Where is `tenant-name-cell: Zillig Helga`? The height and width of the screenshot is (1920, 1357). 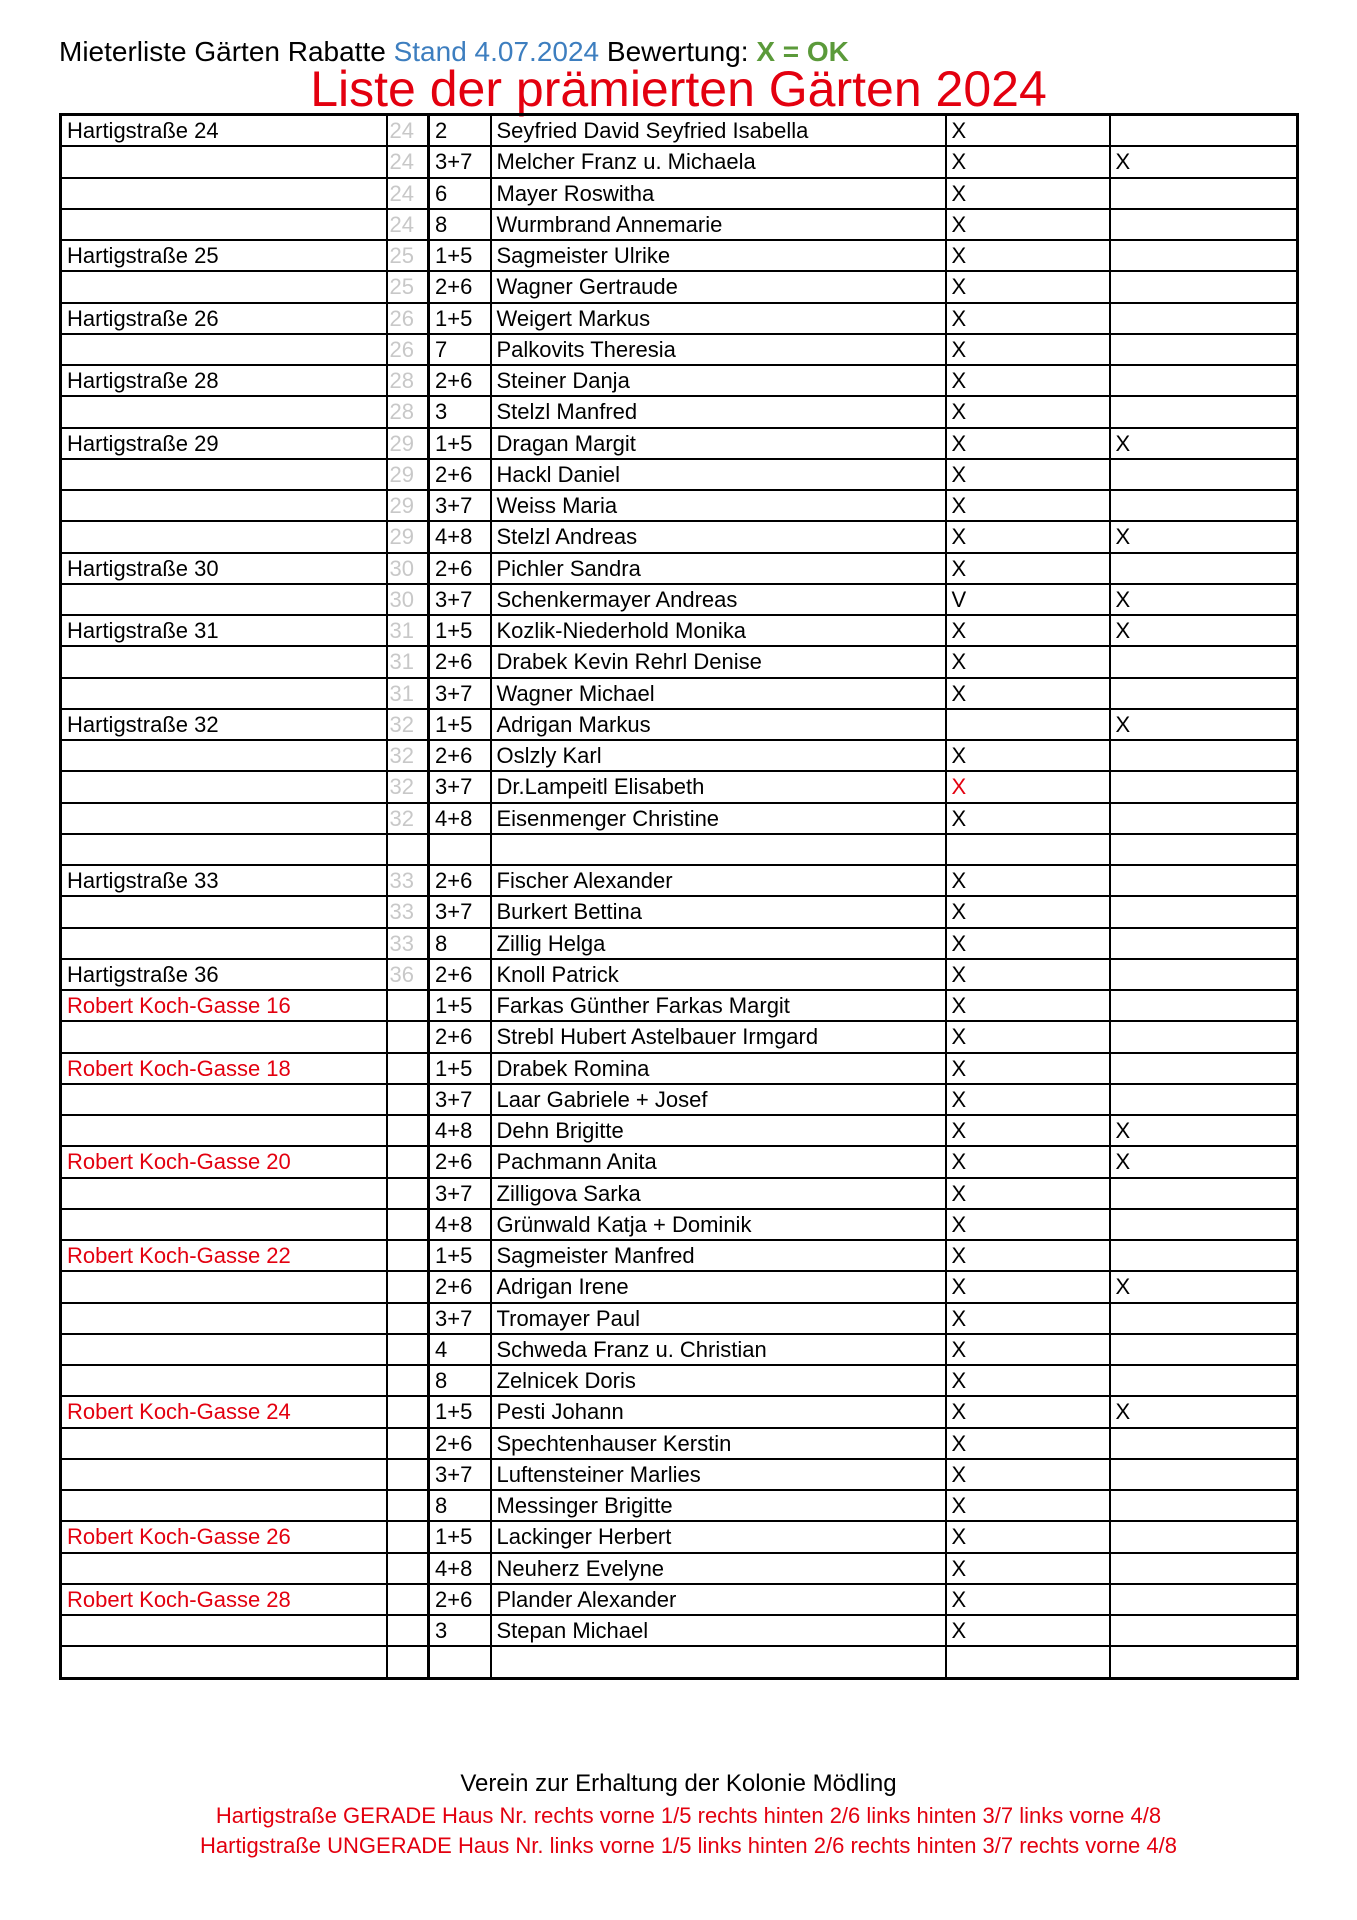
tenant-name-cell: Zillig Helga is located at coordinates (718, 943).